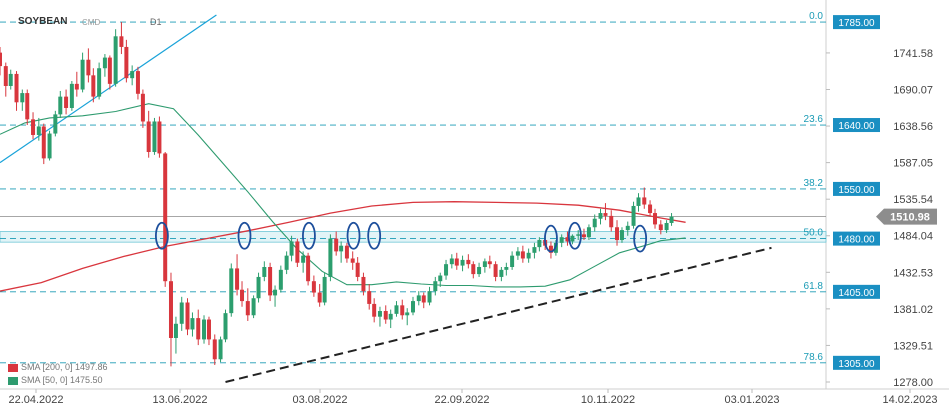  Describe the element at coordinates (108, 89) in the screenshot. I see `trendline-uptrend-2022` at that location.